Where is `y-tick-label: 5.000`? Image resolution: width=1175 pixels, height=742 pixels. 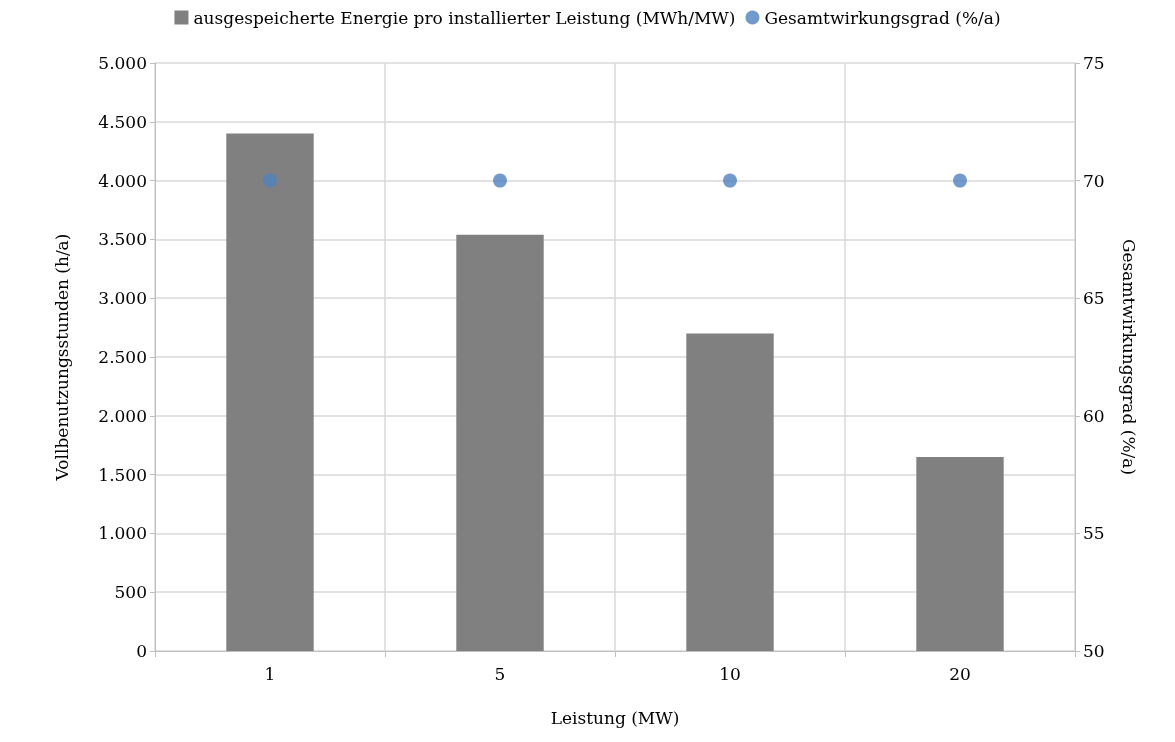 y-tick-label: 5.000 is located at coordinates (122, 63).